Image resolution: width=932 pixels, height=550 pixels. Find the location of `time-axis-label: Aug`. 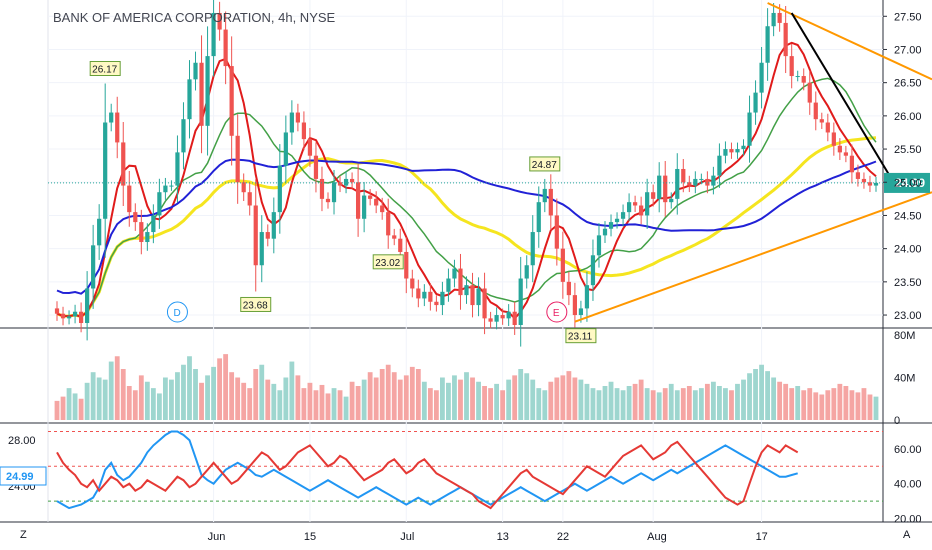

time-axis-label: Aug is located at coordinates (657, 537).